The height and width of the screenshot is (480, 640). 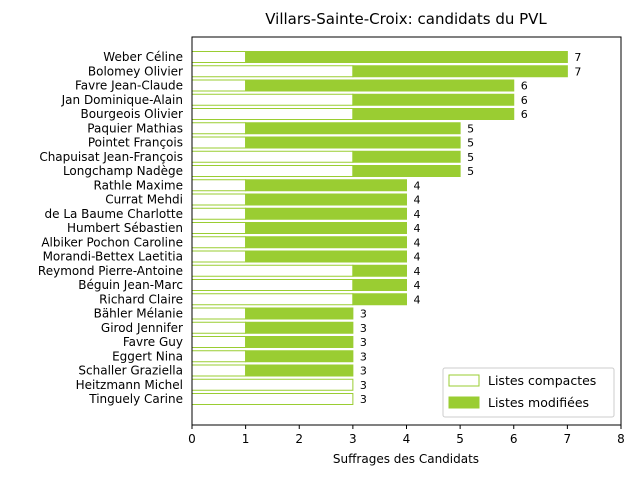 What do you see at coordinates (114, 214) in the screenshot?
I see `category-label: de La Baume Charlotte` at bounding box center [114, 214].